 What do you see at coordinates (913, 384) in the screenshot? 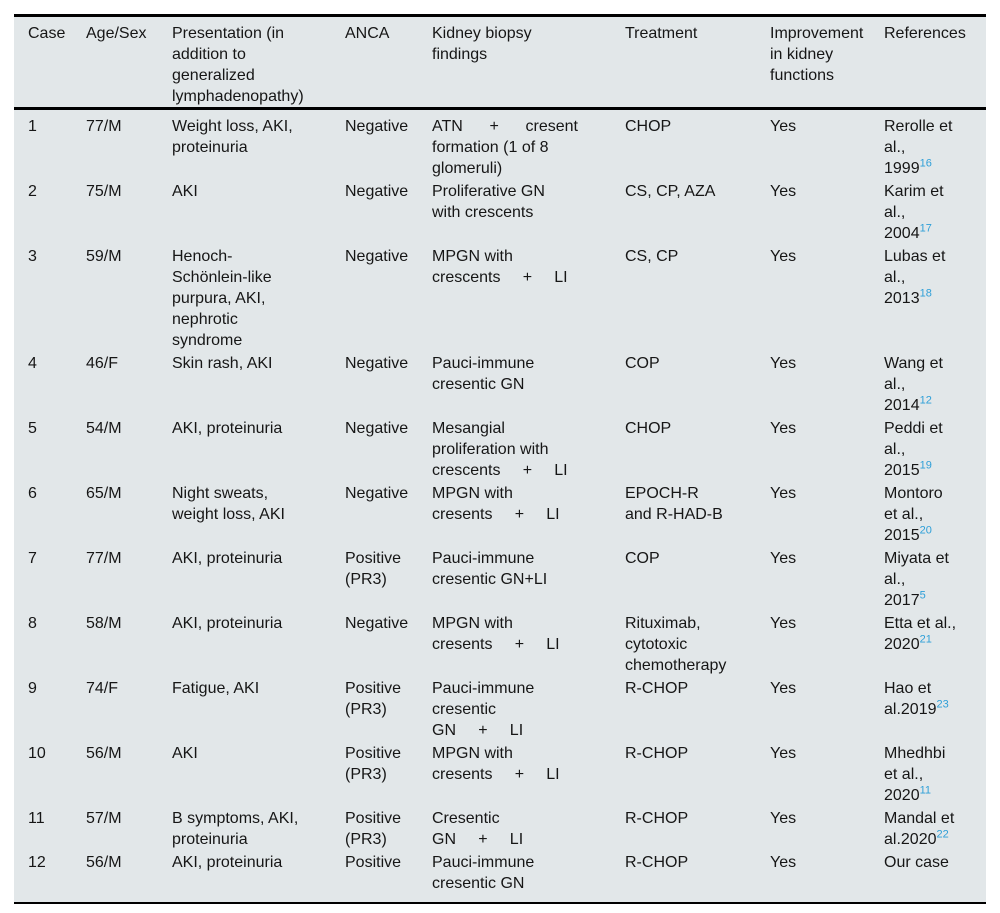
I see `cell-reference: Wang et al., 201412` at bounding box center [913, 384].